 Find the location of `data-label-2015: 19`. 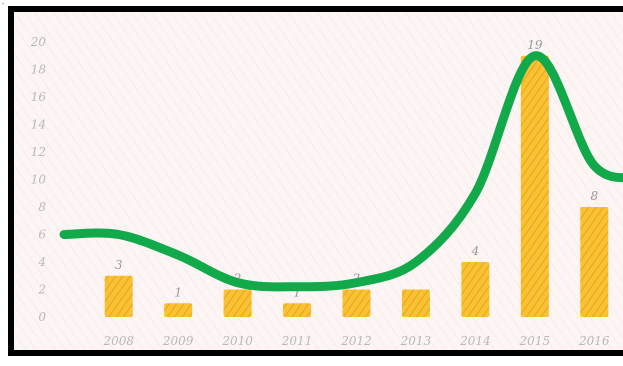

data-label-2015: 19 is located at coordinates (535, 45).